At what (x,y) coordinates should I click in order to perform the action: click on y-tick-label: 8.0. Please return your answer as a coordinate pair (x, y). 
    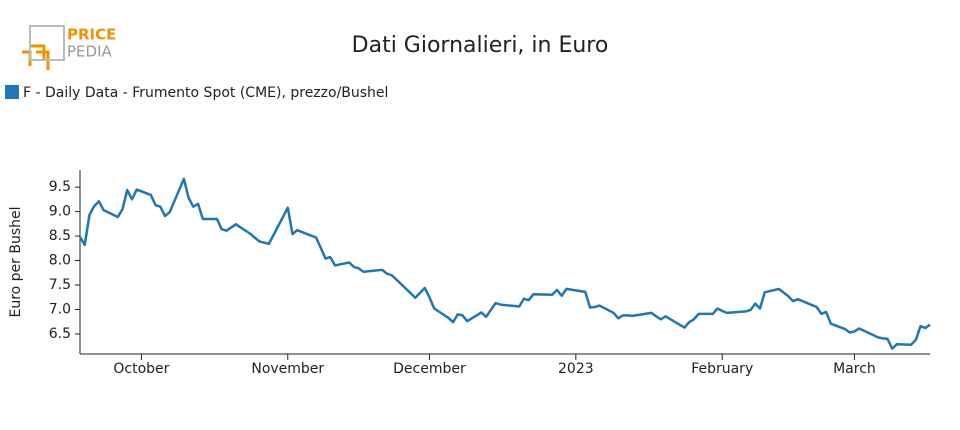
    Looking at the image, I should click on (60, 261).